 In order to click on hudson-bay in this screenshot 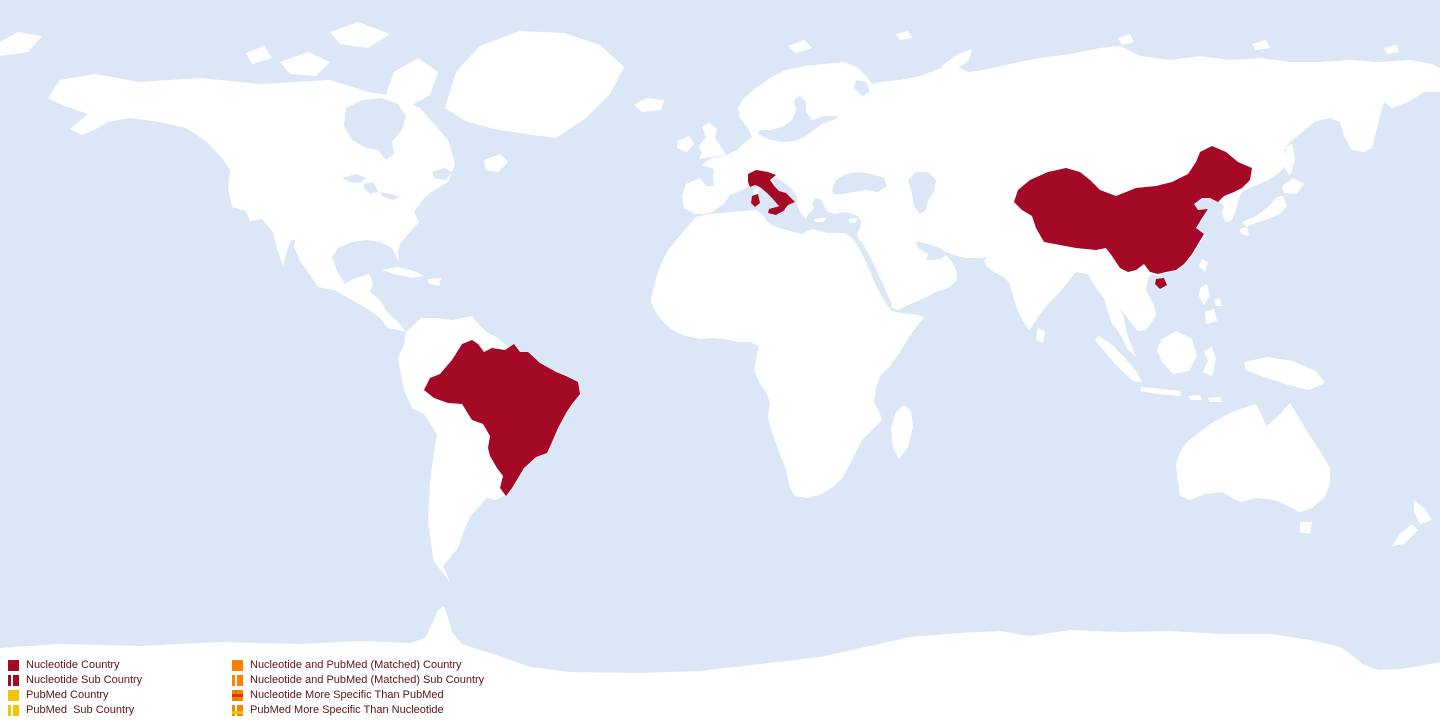, I will do `click(375, 129)`.